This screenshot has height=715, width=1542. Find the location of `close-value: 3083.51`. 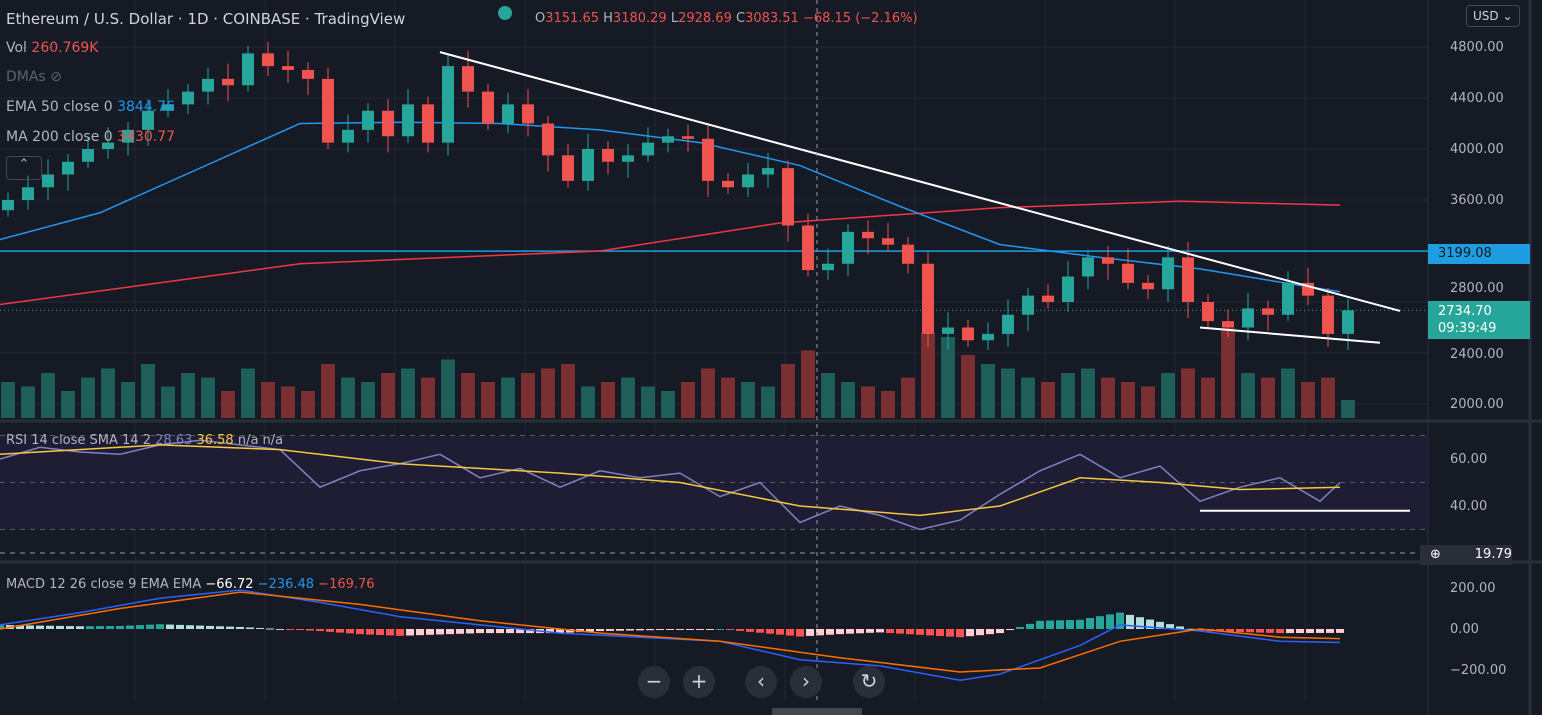

close-value: 3083.51 is located at coordinates (772, 18).